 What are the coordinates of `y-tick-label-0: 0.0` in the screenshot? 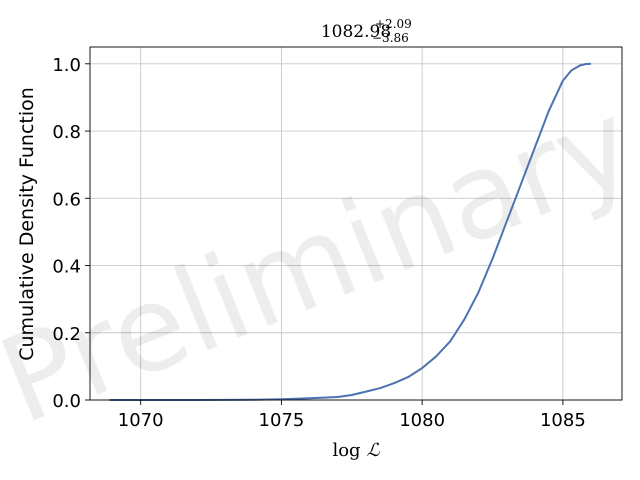 It's located at (66, 401).